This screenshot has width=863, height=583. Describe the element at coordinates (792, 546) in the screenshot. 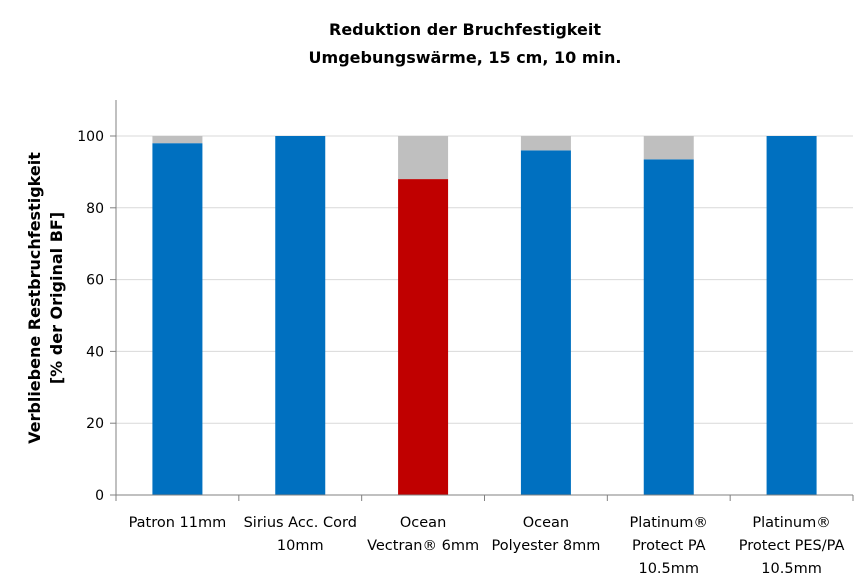

I see `category-label: Protect PES/PA` at that location.